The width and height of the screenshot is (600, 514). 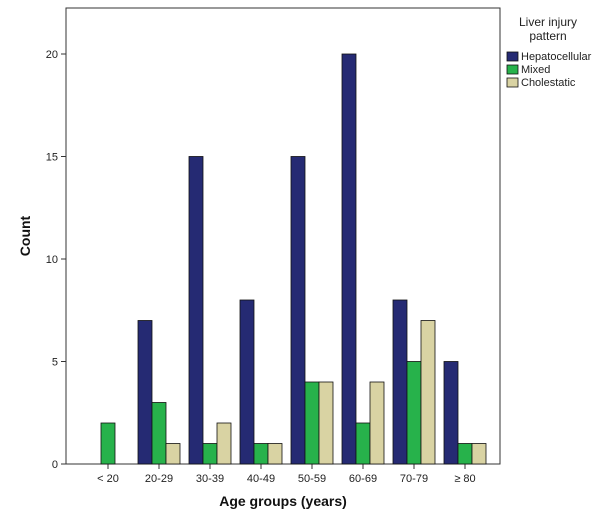 What do you see at coordinates (512, 69) in the screenshot?
I see `legend-swatch-mixed` at bounding box center [512, 69].